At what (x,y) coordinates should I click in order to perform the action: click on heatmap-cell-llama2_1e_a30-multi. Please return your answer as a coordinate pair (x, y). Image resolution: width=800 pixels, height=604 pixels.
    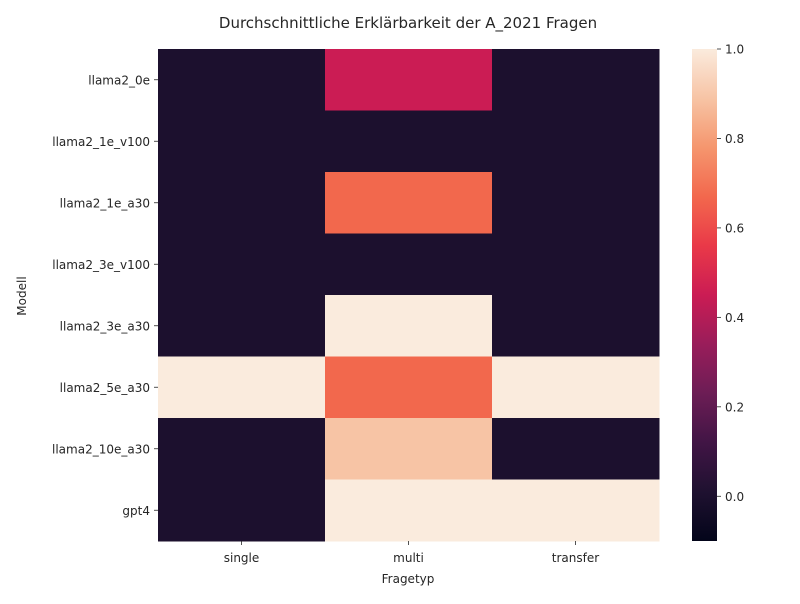
    Looking at the image, I should click on (409, 203).